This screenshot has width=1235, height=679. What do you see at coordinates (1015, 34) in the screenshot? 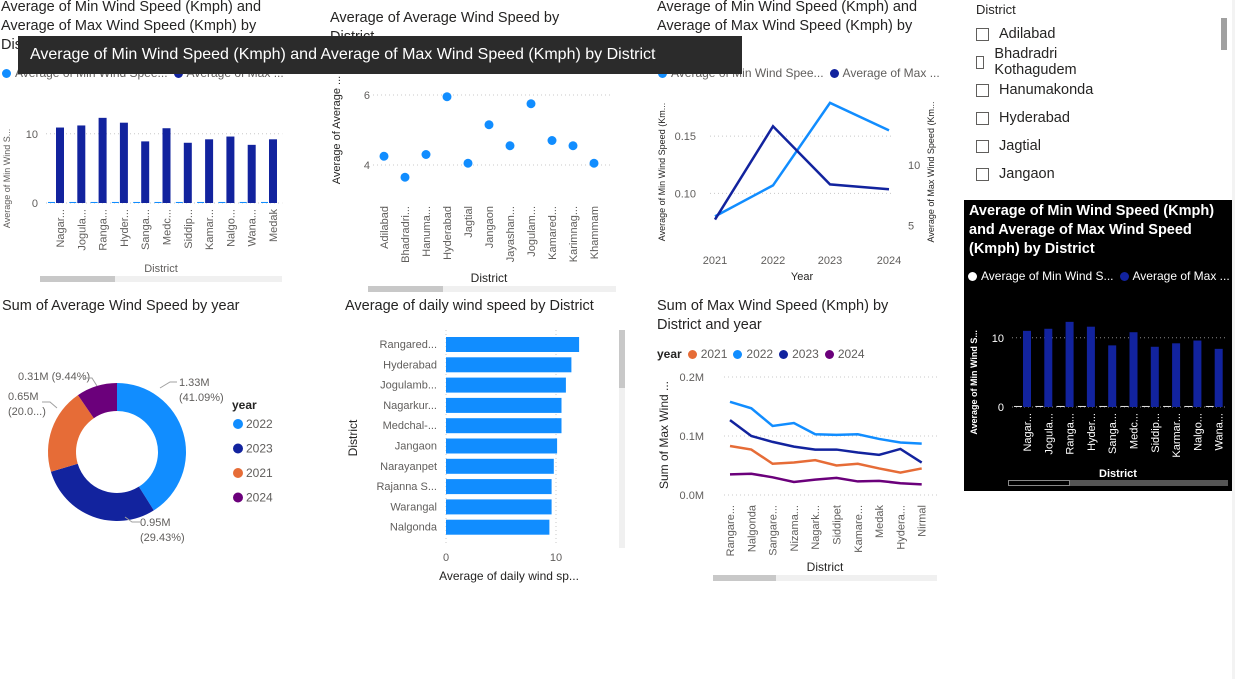
I see `slicer-item: Adilabad` at bounding box center [1015, 34].